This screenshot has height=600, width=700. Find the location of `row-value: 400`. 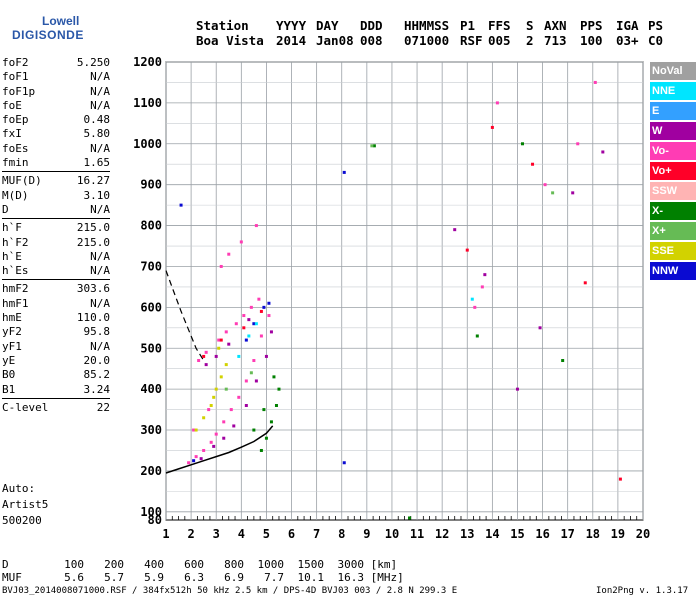

row-value: 400 is located at coordinates (154, 564).